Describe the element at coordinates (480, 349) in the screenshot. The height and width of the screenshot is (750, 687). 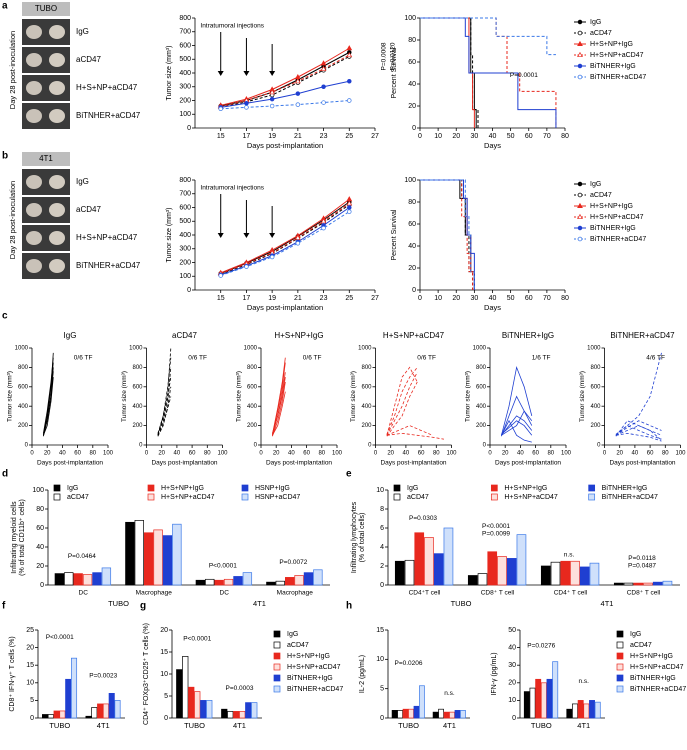
I see `y-tick-label: 1000` at that location.